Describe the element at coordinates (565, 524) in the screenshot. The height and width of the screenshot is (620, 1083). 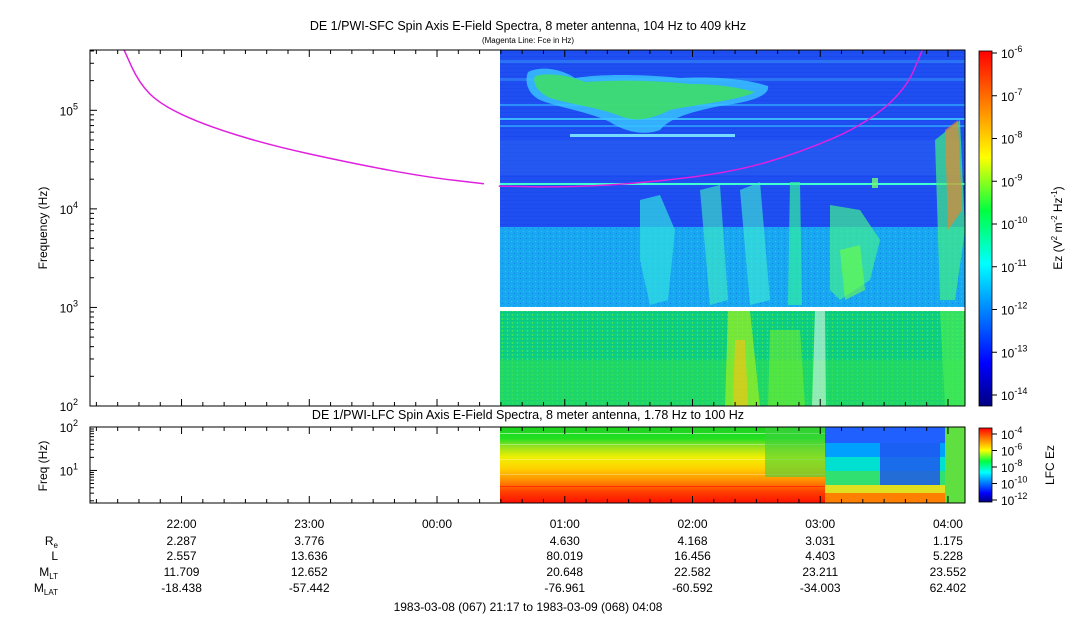
I see `x-tick-label: 01:00` at that location.